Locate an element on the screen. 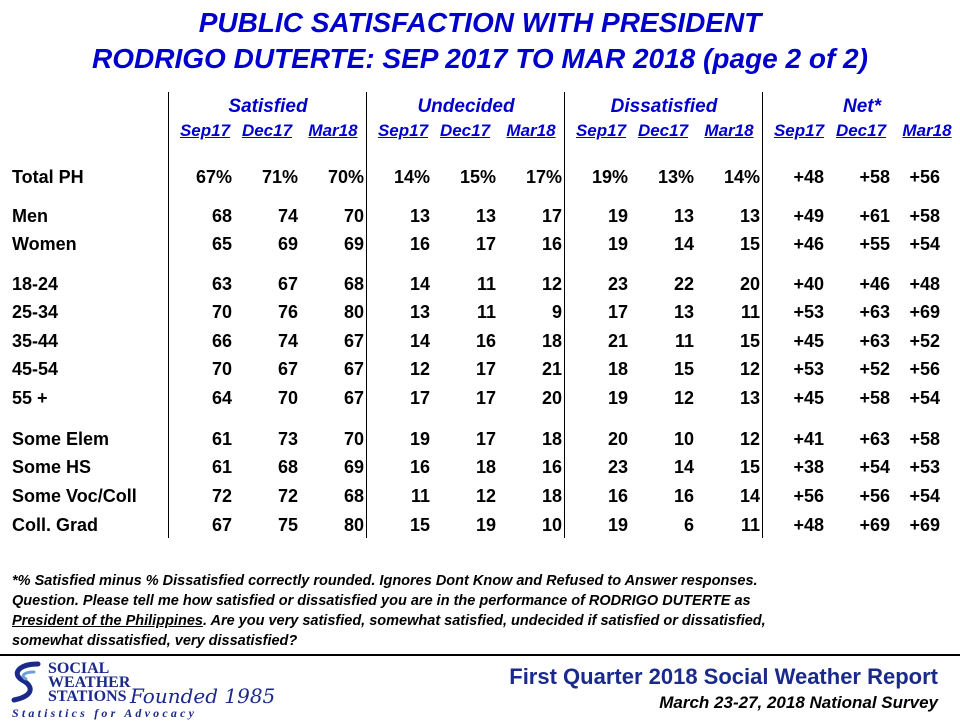  report-subtitle: March 23-27, 2018 National Survey is located at coordinates (798, 702).